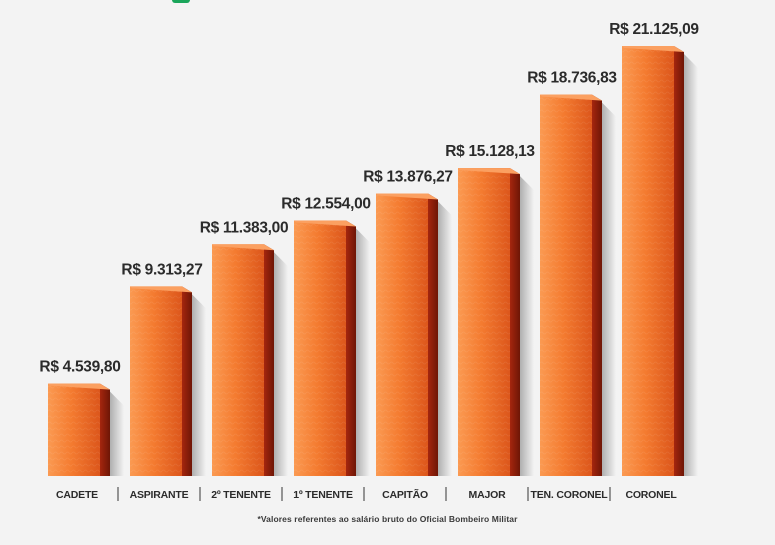 The width and height of the screenshot is (775, 545). What do you see at coordinates (570, 495) in the screenshot?
I see `category-label-7: TEN. CORONEL` at bounding box center [570, 495].